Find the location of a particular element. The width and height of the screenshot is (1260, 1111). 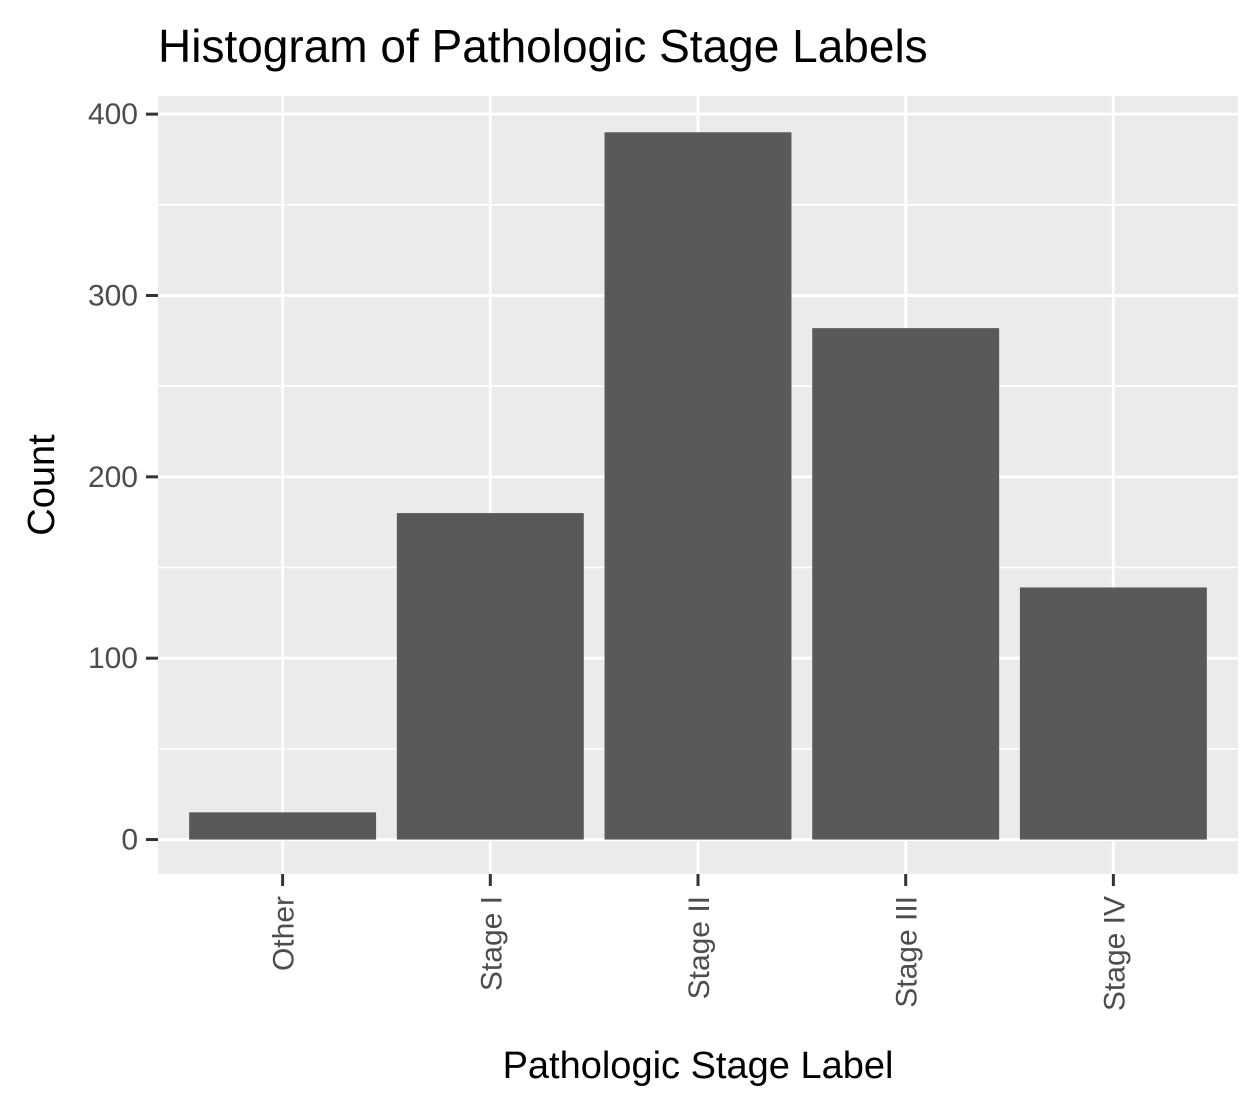

y-axis: 0 100 200 300 400 is located at coordinates (123, 477).